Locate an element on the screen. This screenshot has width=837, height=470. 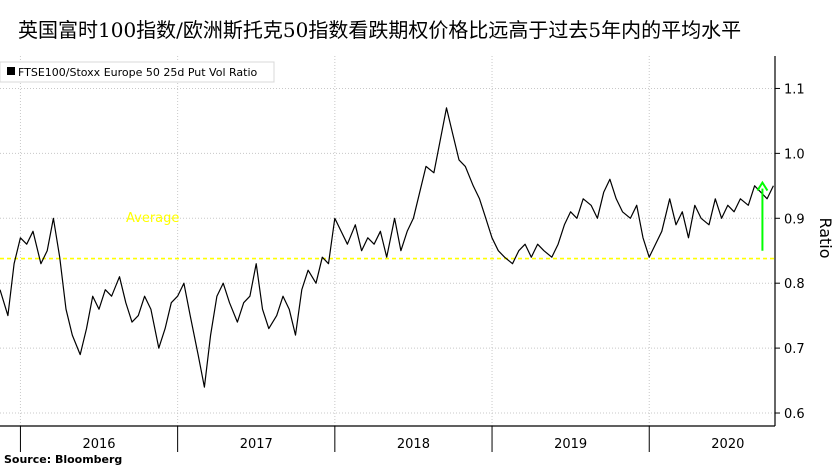
y-axis: 0.6 0.7 0.8 0.9 1.0 1.1 is located at coordinates (790, 252).